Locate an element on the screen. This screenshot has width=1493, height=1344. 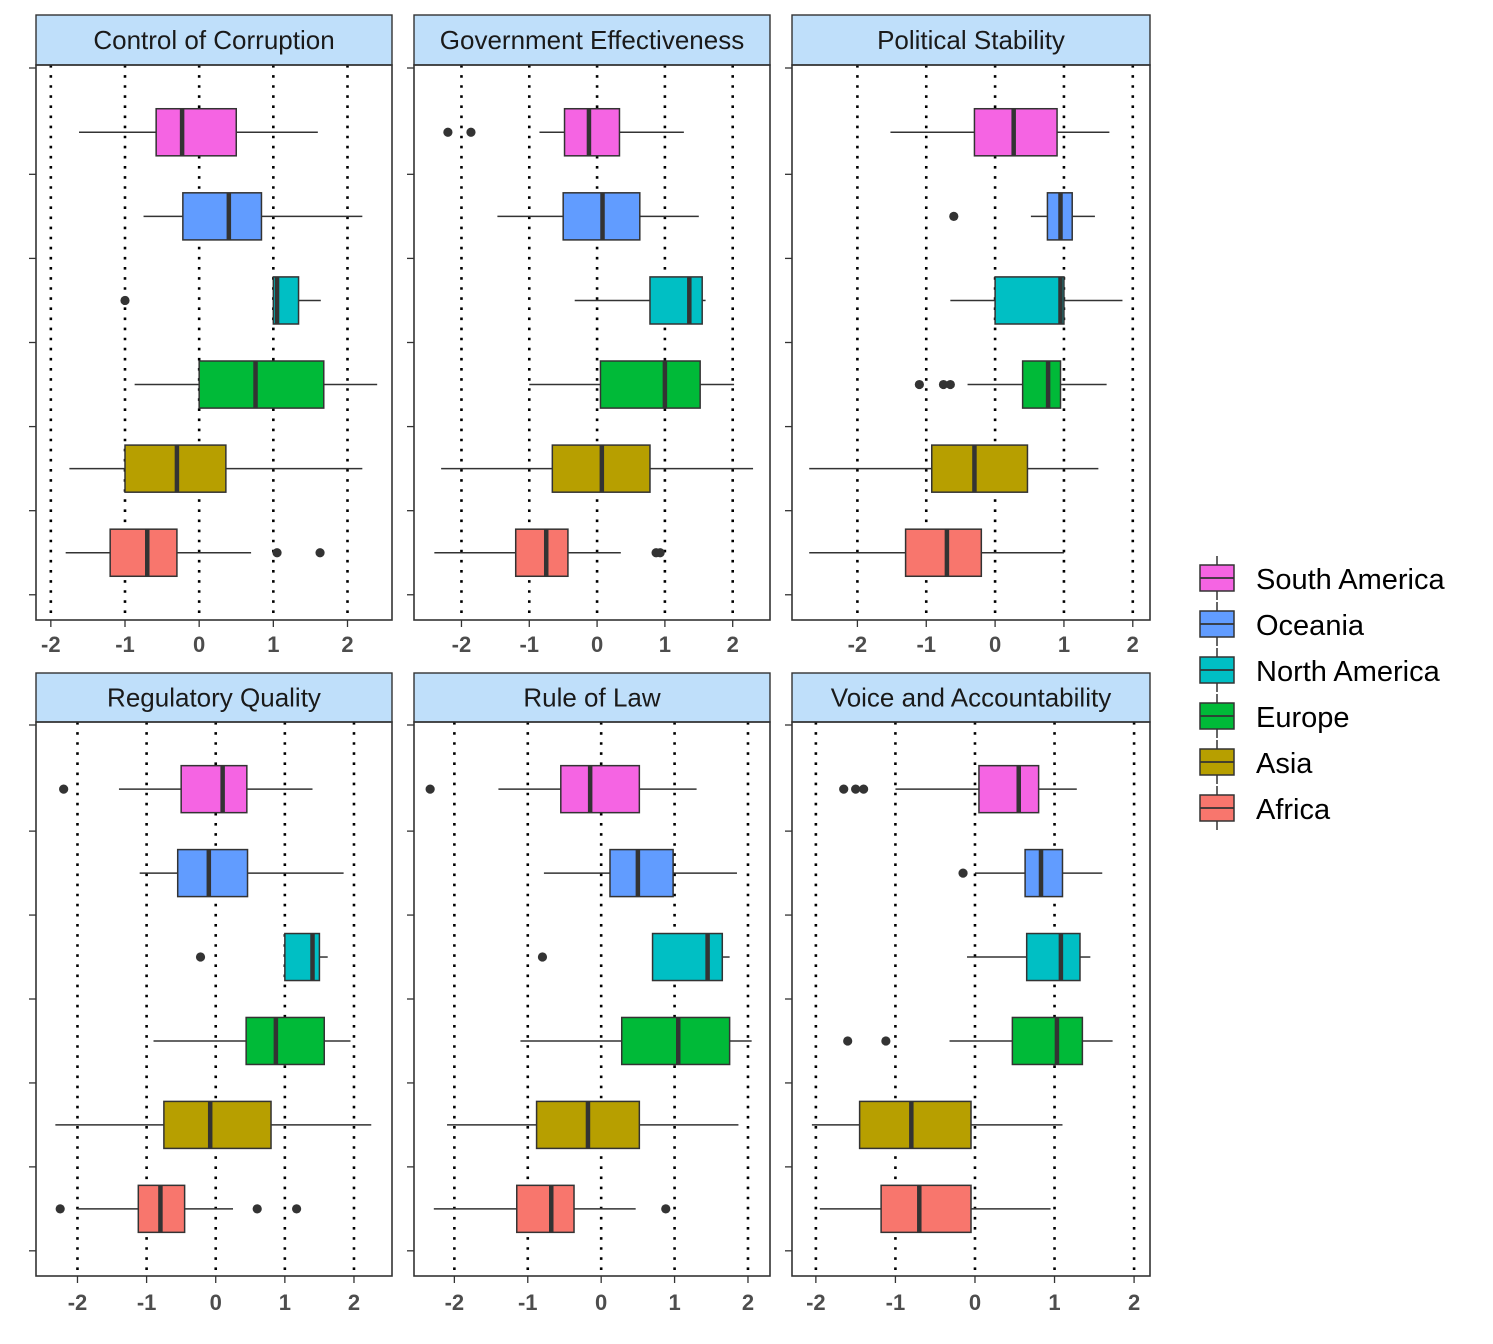
legend-label: Asia is located at coordinates (1284, 764).